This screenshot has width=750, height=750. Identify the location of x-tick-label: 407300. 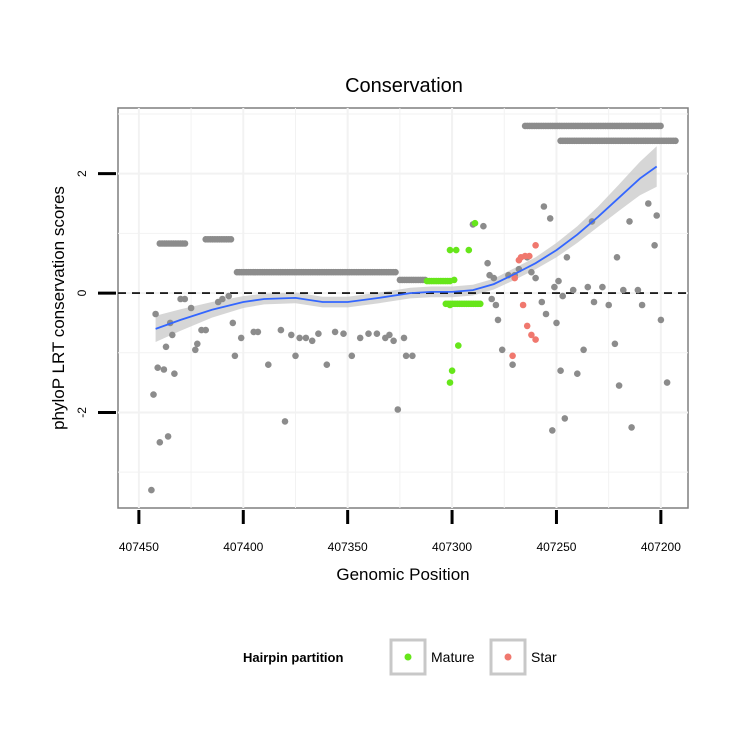
(452, 547).